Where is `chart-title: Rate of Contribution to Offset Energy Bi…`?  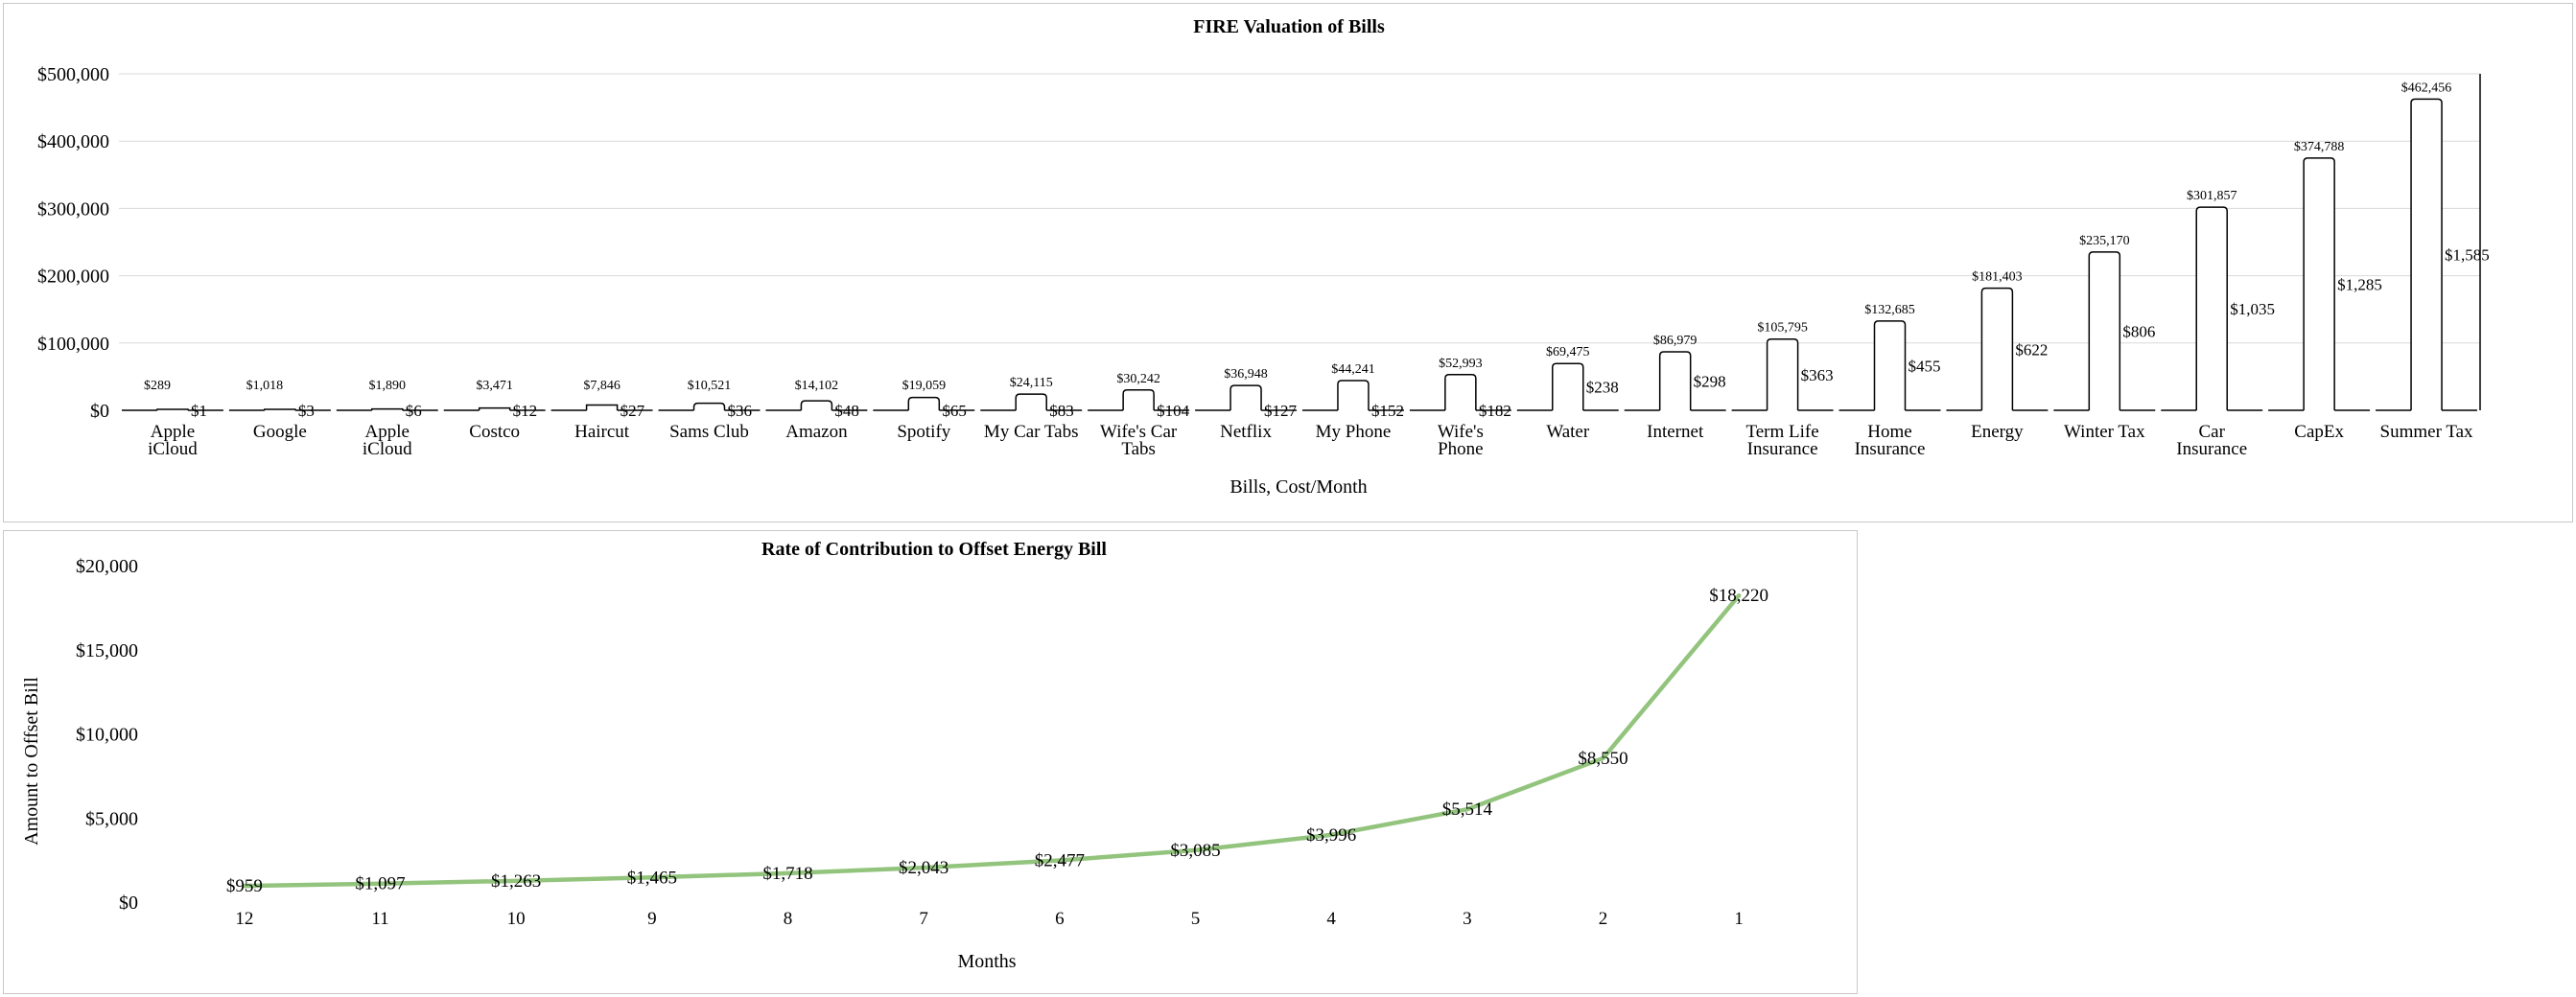 chart-title: Rate of Contribution to Offset Energy Bi… is located at coordinates (934, 549).